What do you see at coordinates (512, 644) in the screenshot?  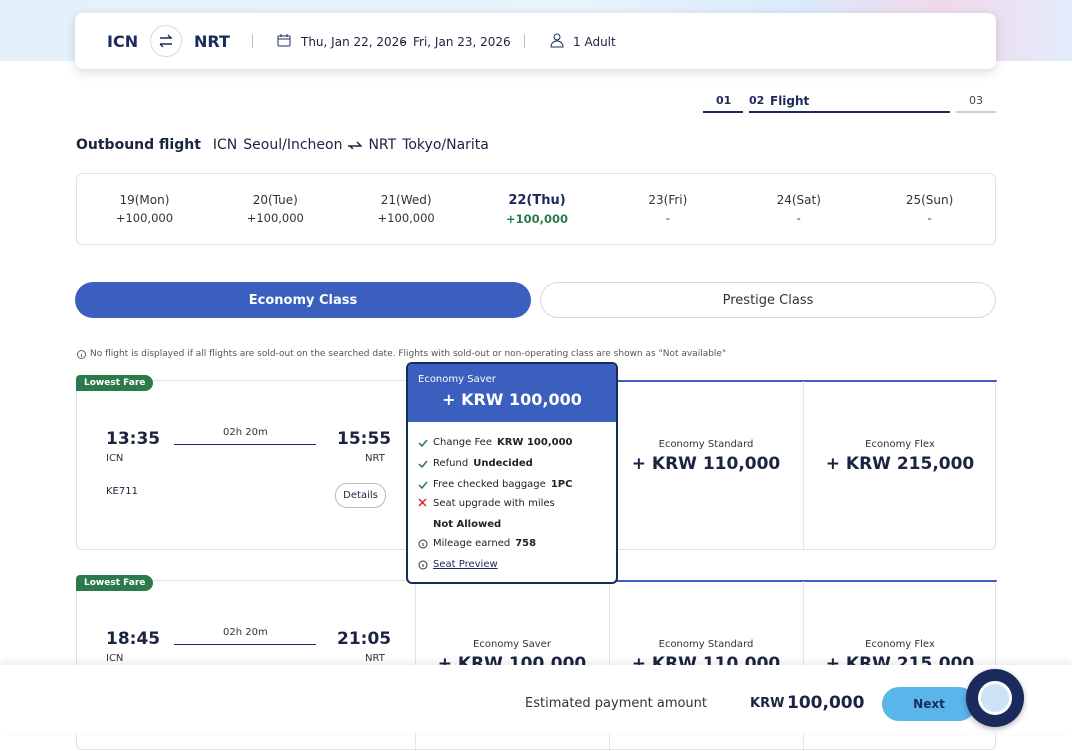 I see `fare-name: Economy Saver` at bounding box center [512, 644].